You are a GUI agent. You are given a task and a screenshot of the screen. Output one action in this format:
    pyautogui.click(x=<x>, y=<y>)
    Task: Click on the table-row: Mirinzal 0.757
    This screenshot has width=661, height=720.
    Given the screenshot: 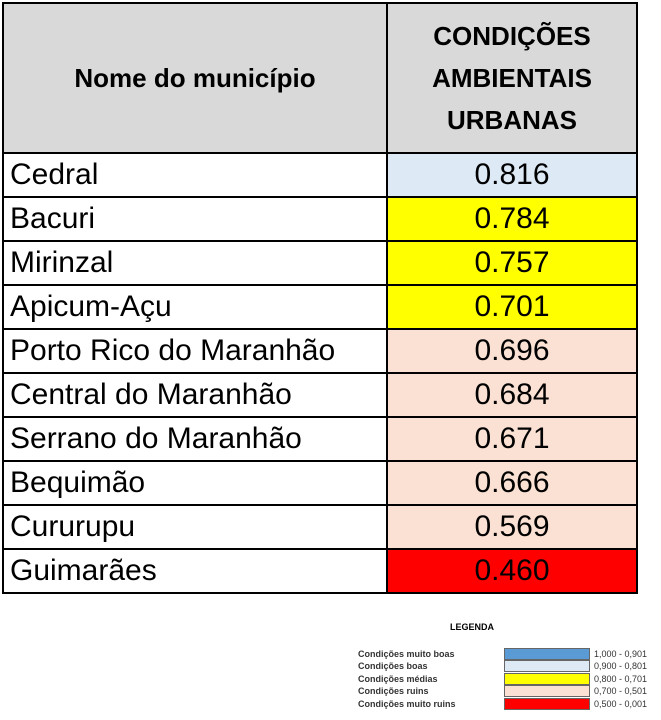 What is the action you would take?
    pyautogui.click(x=320, y=263)
    